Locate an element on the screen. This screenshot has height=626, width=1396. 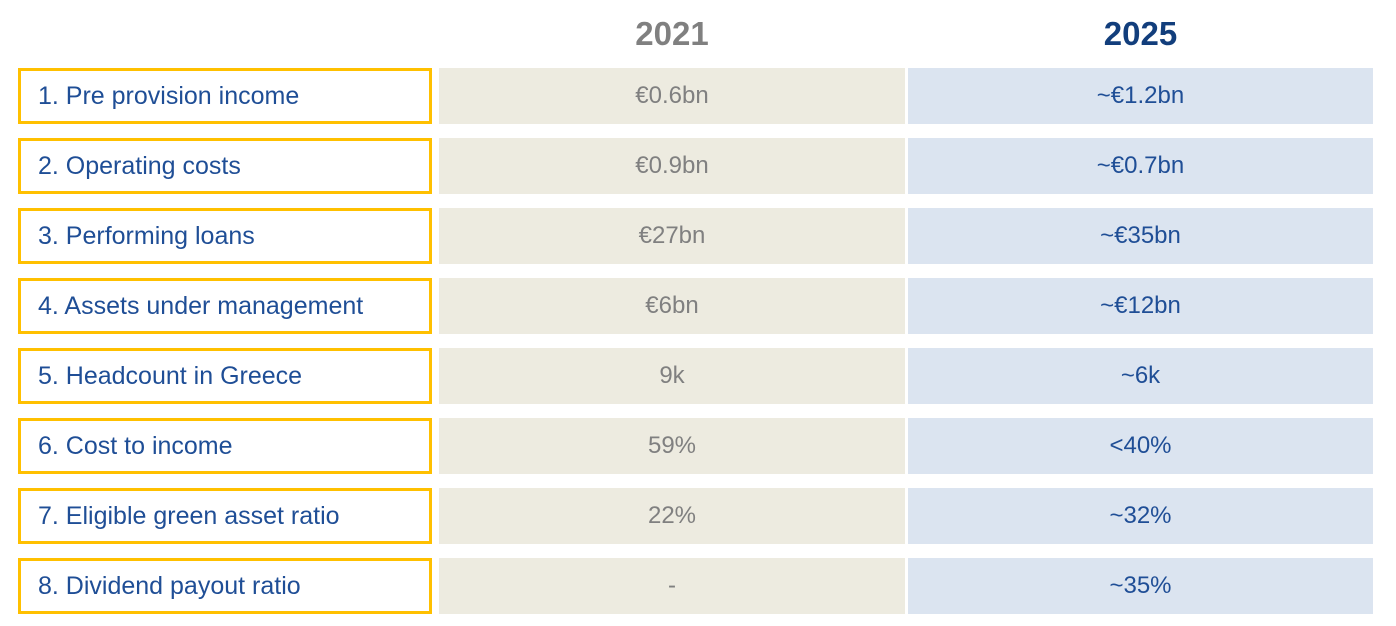
metric-label-box: 2. Operating costs is located at coordinates (225, 166).